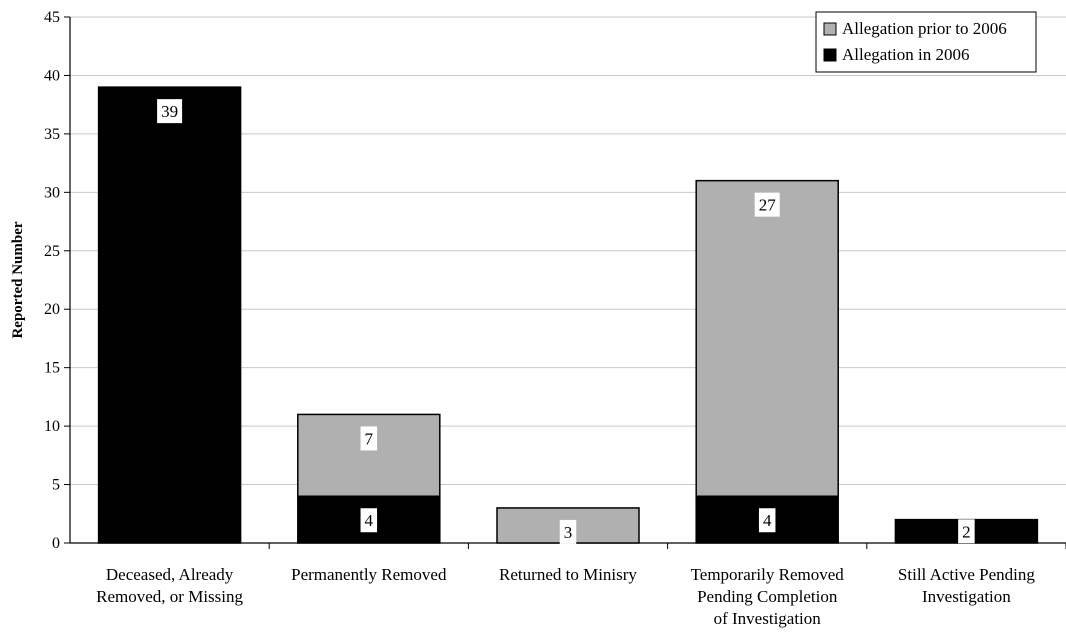  I want to click on y-tick-label: 35, so click(52, 134).